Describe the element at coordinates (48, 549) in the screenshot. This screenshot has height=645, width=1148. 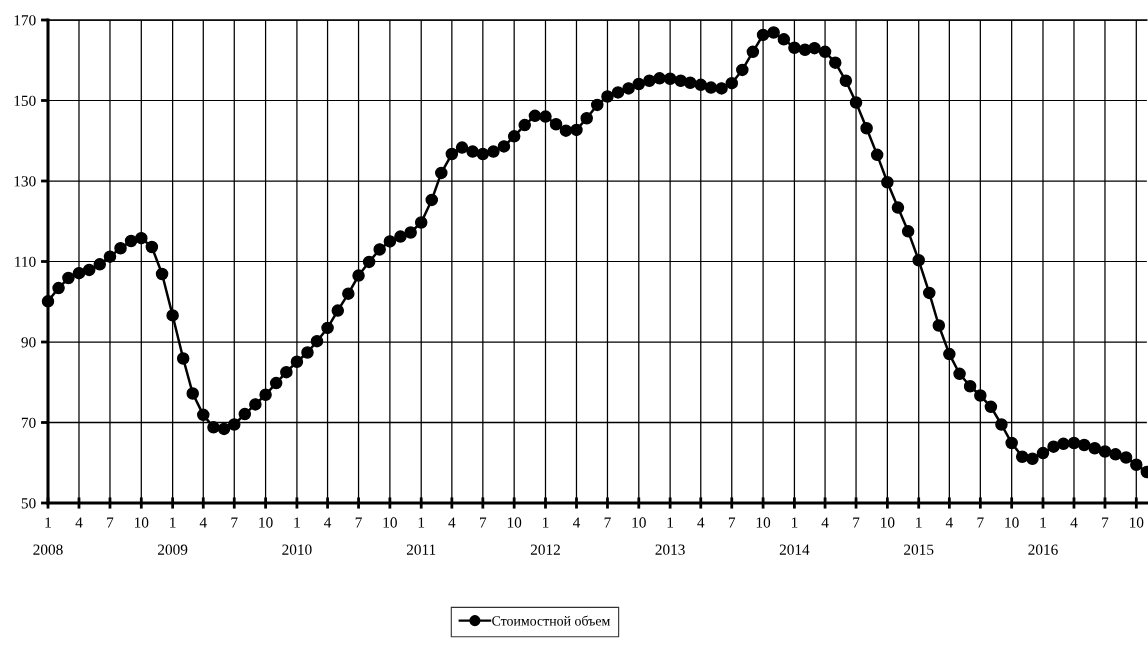
I see `x2-tick-label: 2008` at that location.